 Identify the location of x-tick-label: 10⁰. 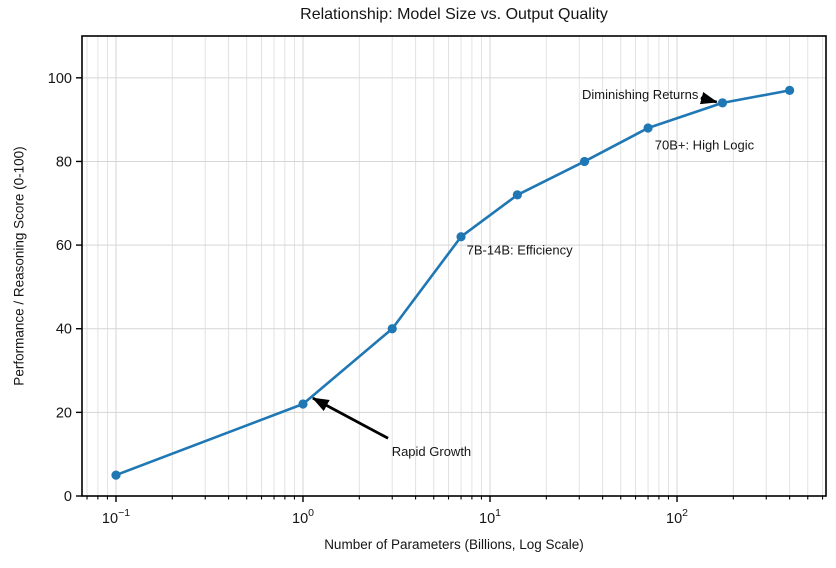
(303, 517).